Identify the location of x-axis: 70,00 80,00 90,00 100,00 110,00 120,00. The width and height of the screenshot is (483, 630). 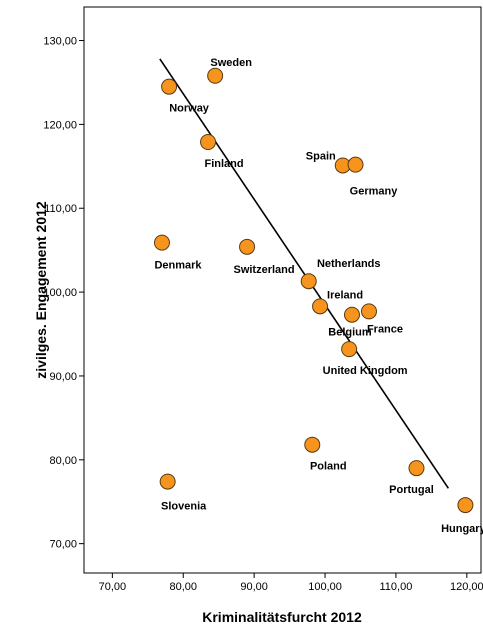
(291, 583).